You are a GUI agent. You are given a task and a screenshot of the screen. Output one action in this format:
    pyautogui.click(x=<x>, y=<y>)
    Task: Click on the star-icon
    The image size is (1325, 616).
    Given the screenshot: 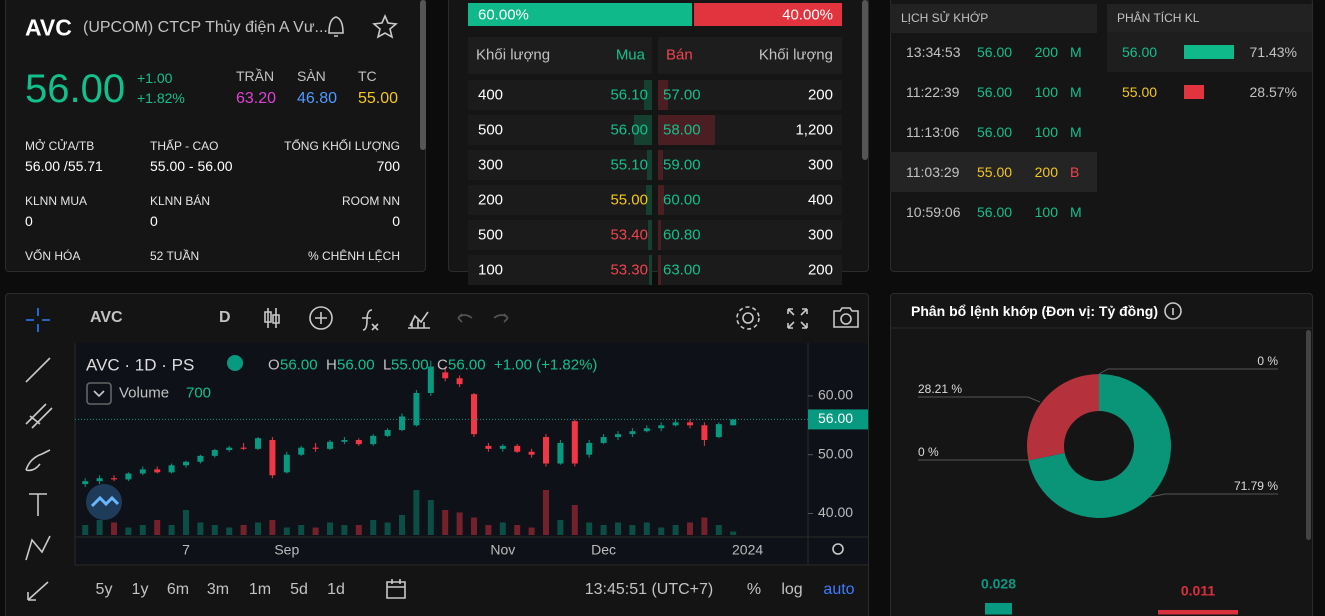 What is the action you would take?
    pyautogui.click(x=385, y=26)
    